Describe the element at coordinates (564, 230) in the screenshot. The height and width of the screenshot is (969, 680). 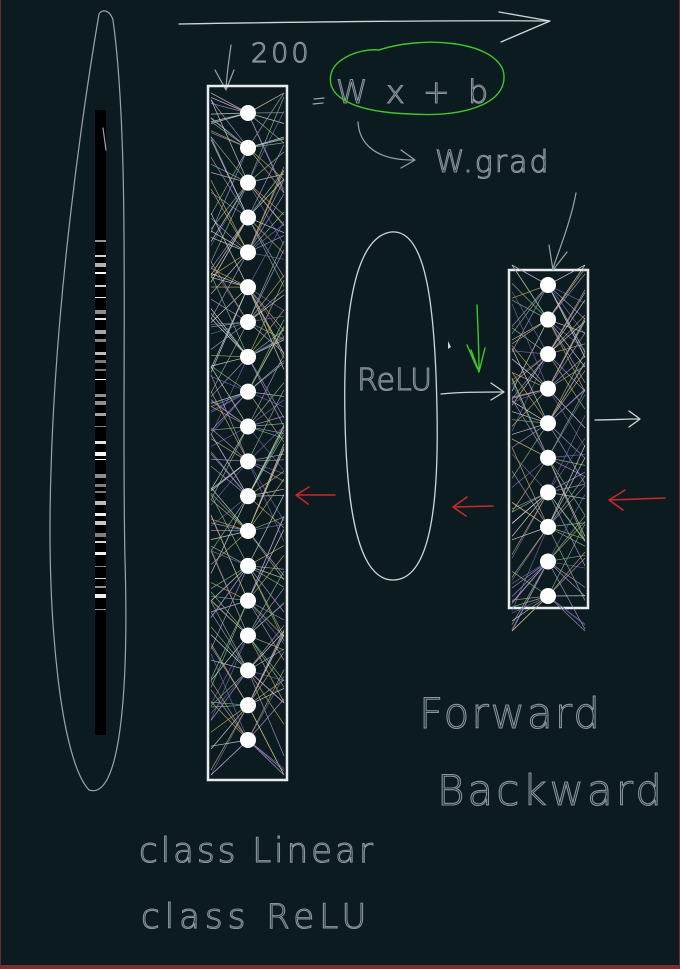
I see `top-input-arrow` at that location.